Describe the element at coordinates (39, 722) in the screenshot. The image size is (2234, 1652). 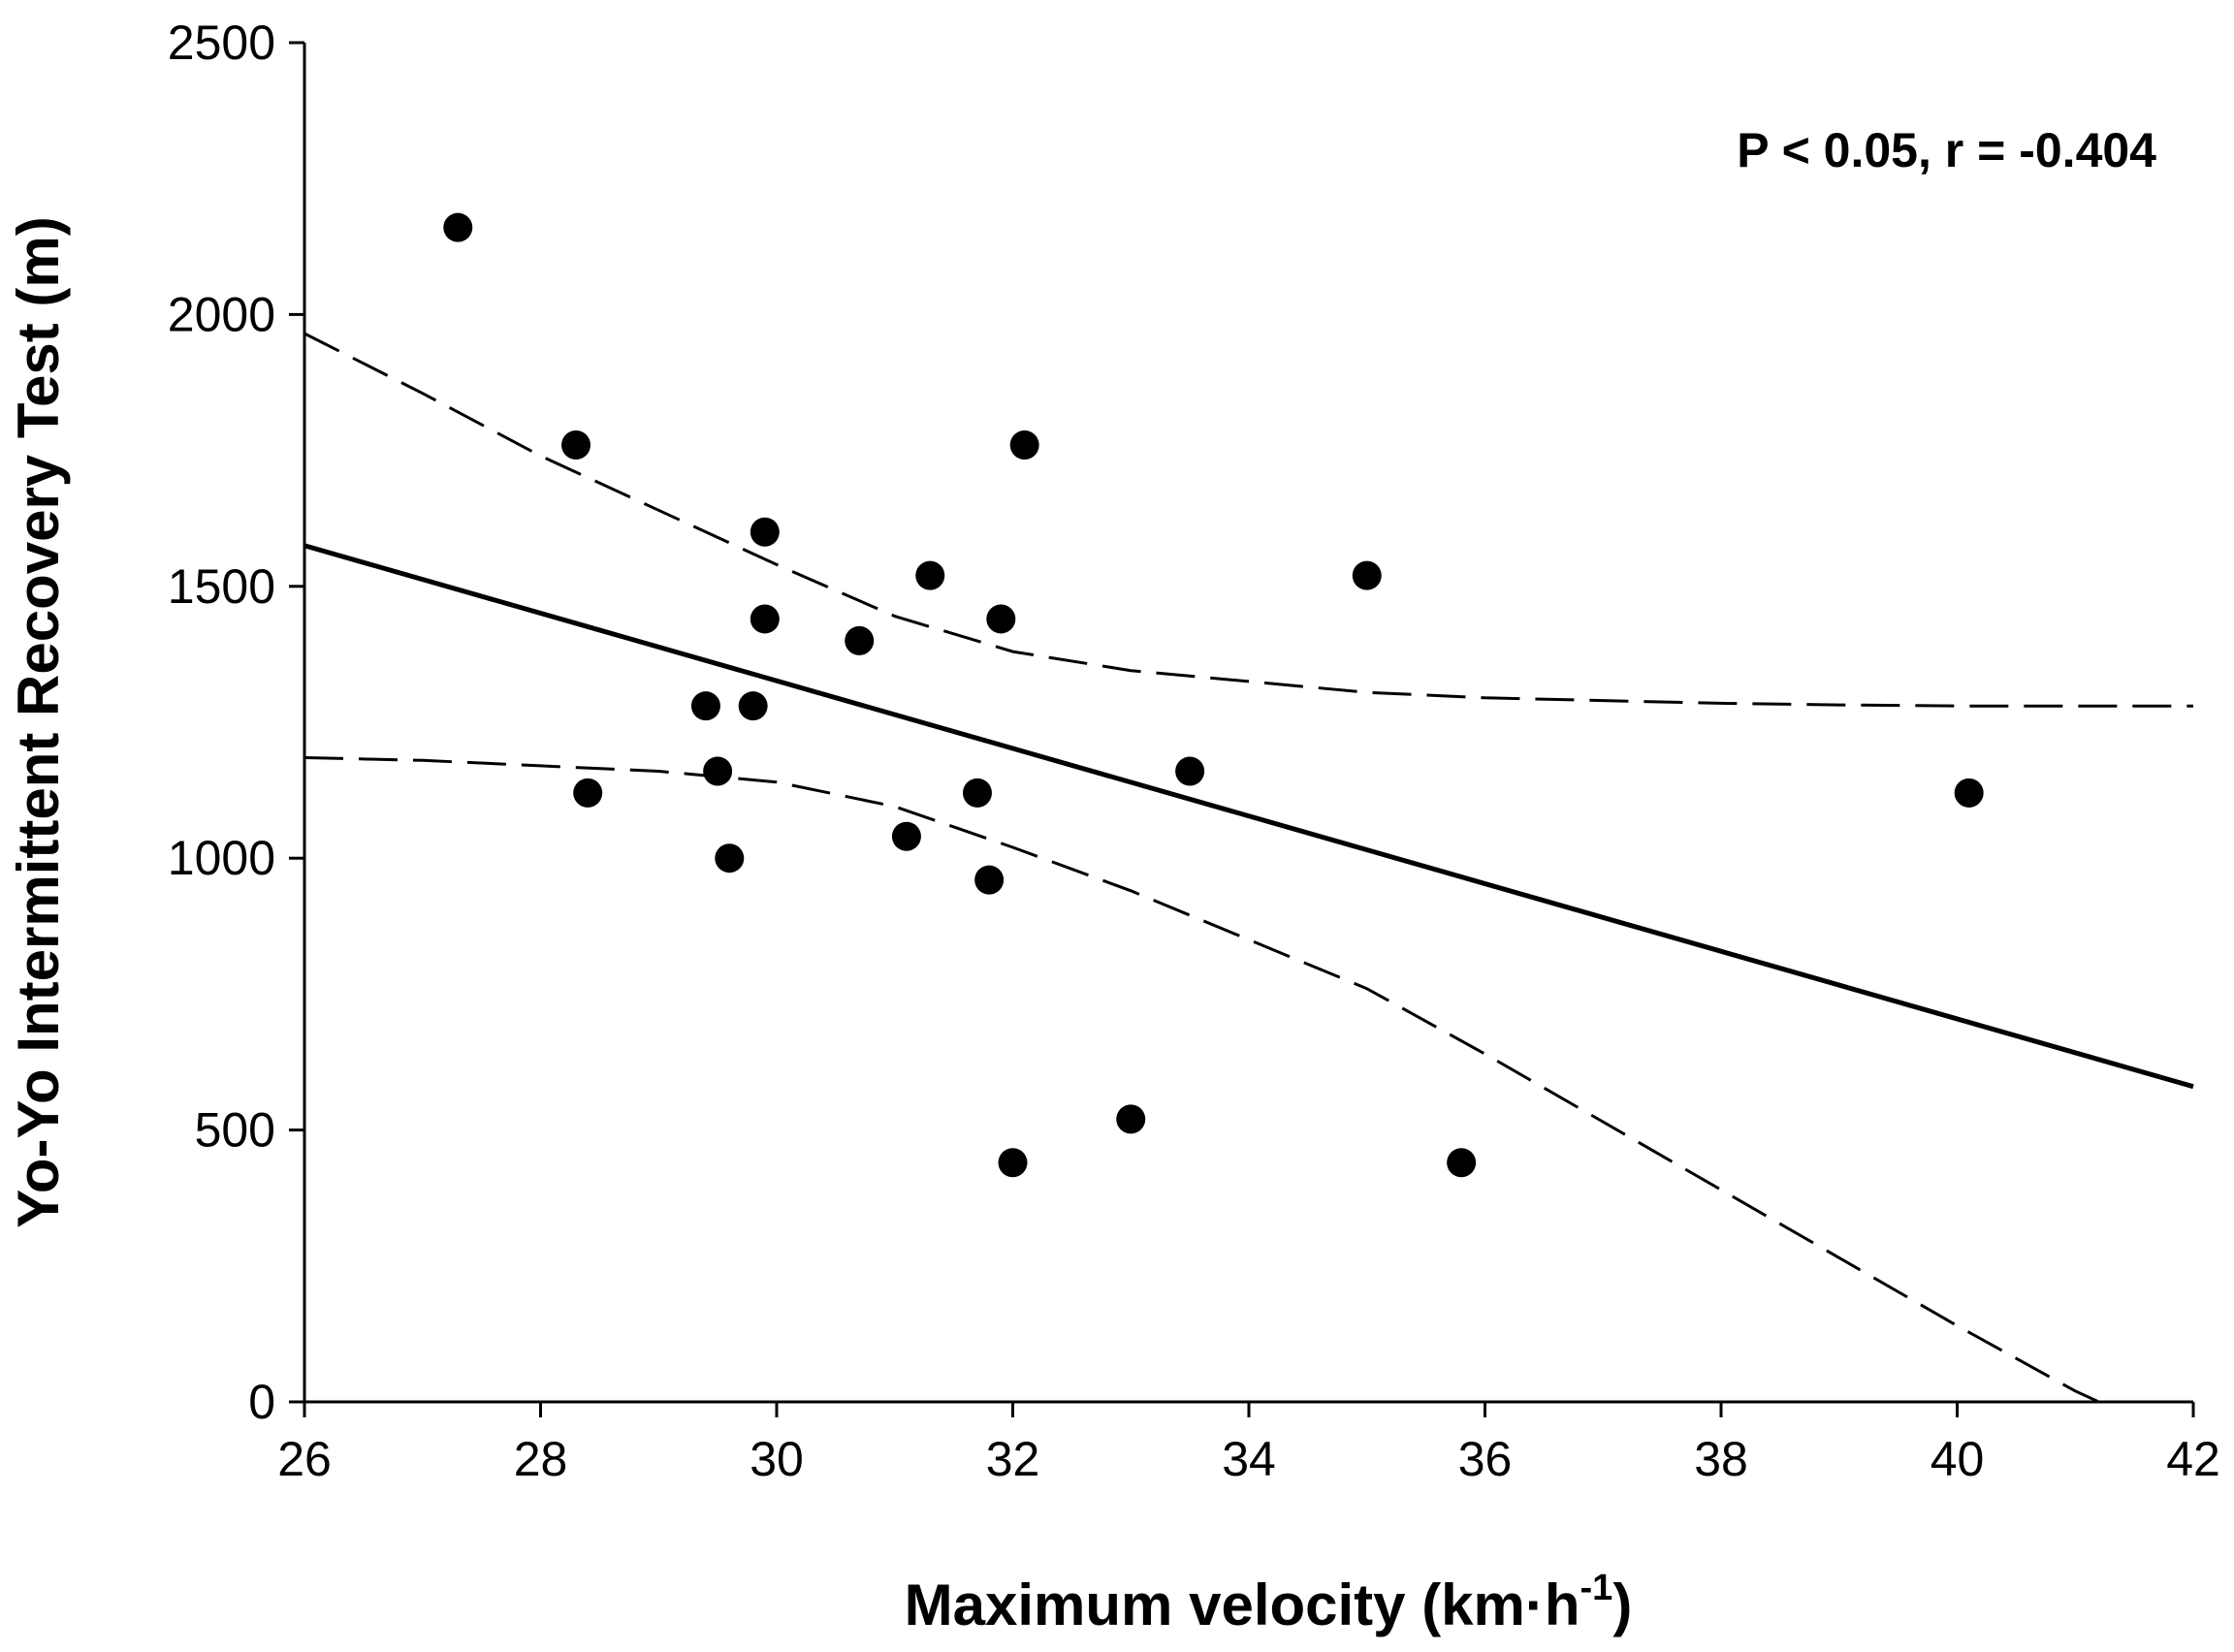
I see `y-axis-title: Yo-Yo Intermittent Recovery Test (m)` at that location.